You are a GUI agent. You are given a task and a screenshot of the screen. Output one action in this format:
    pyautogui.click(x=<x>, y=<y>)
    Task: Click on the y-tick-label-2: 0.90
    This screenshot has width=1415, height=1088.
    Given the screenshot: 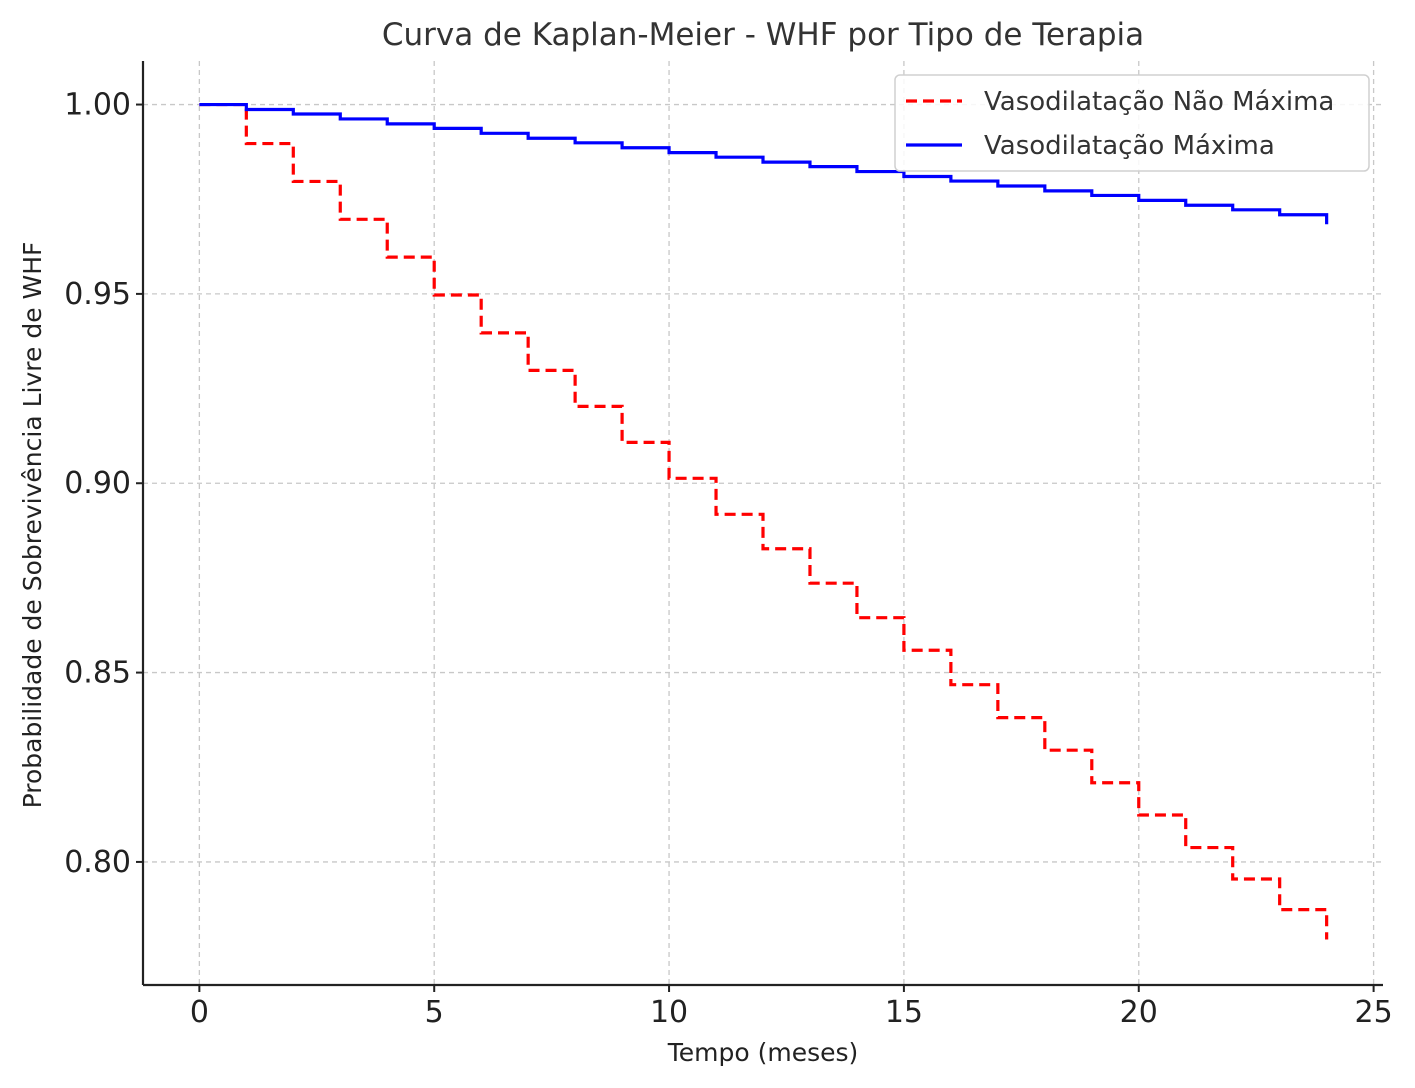 What is the action you would take?
    pyautogui.click(x=97, y=483)
    